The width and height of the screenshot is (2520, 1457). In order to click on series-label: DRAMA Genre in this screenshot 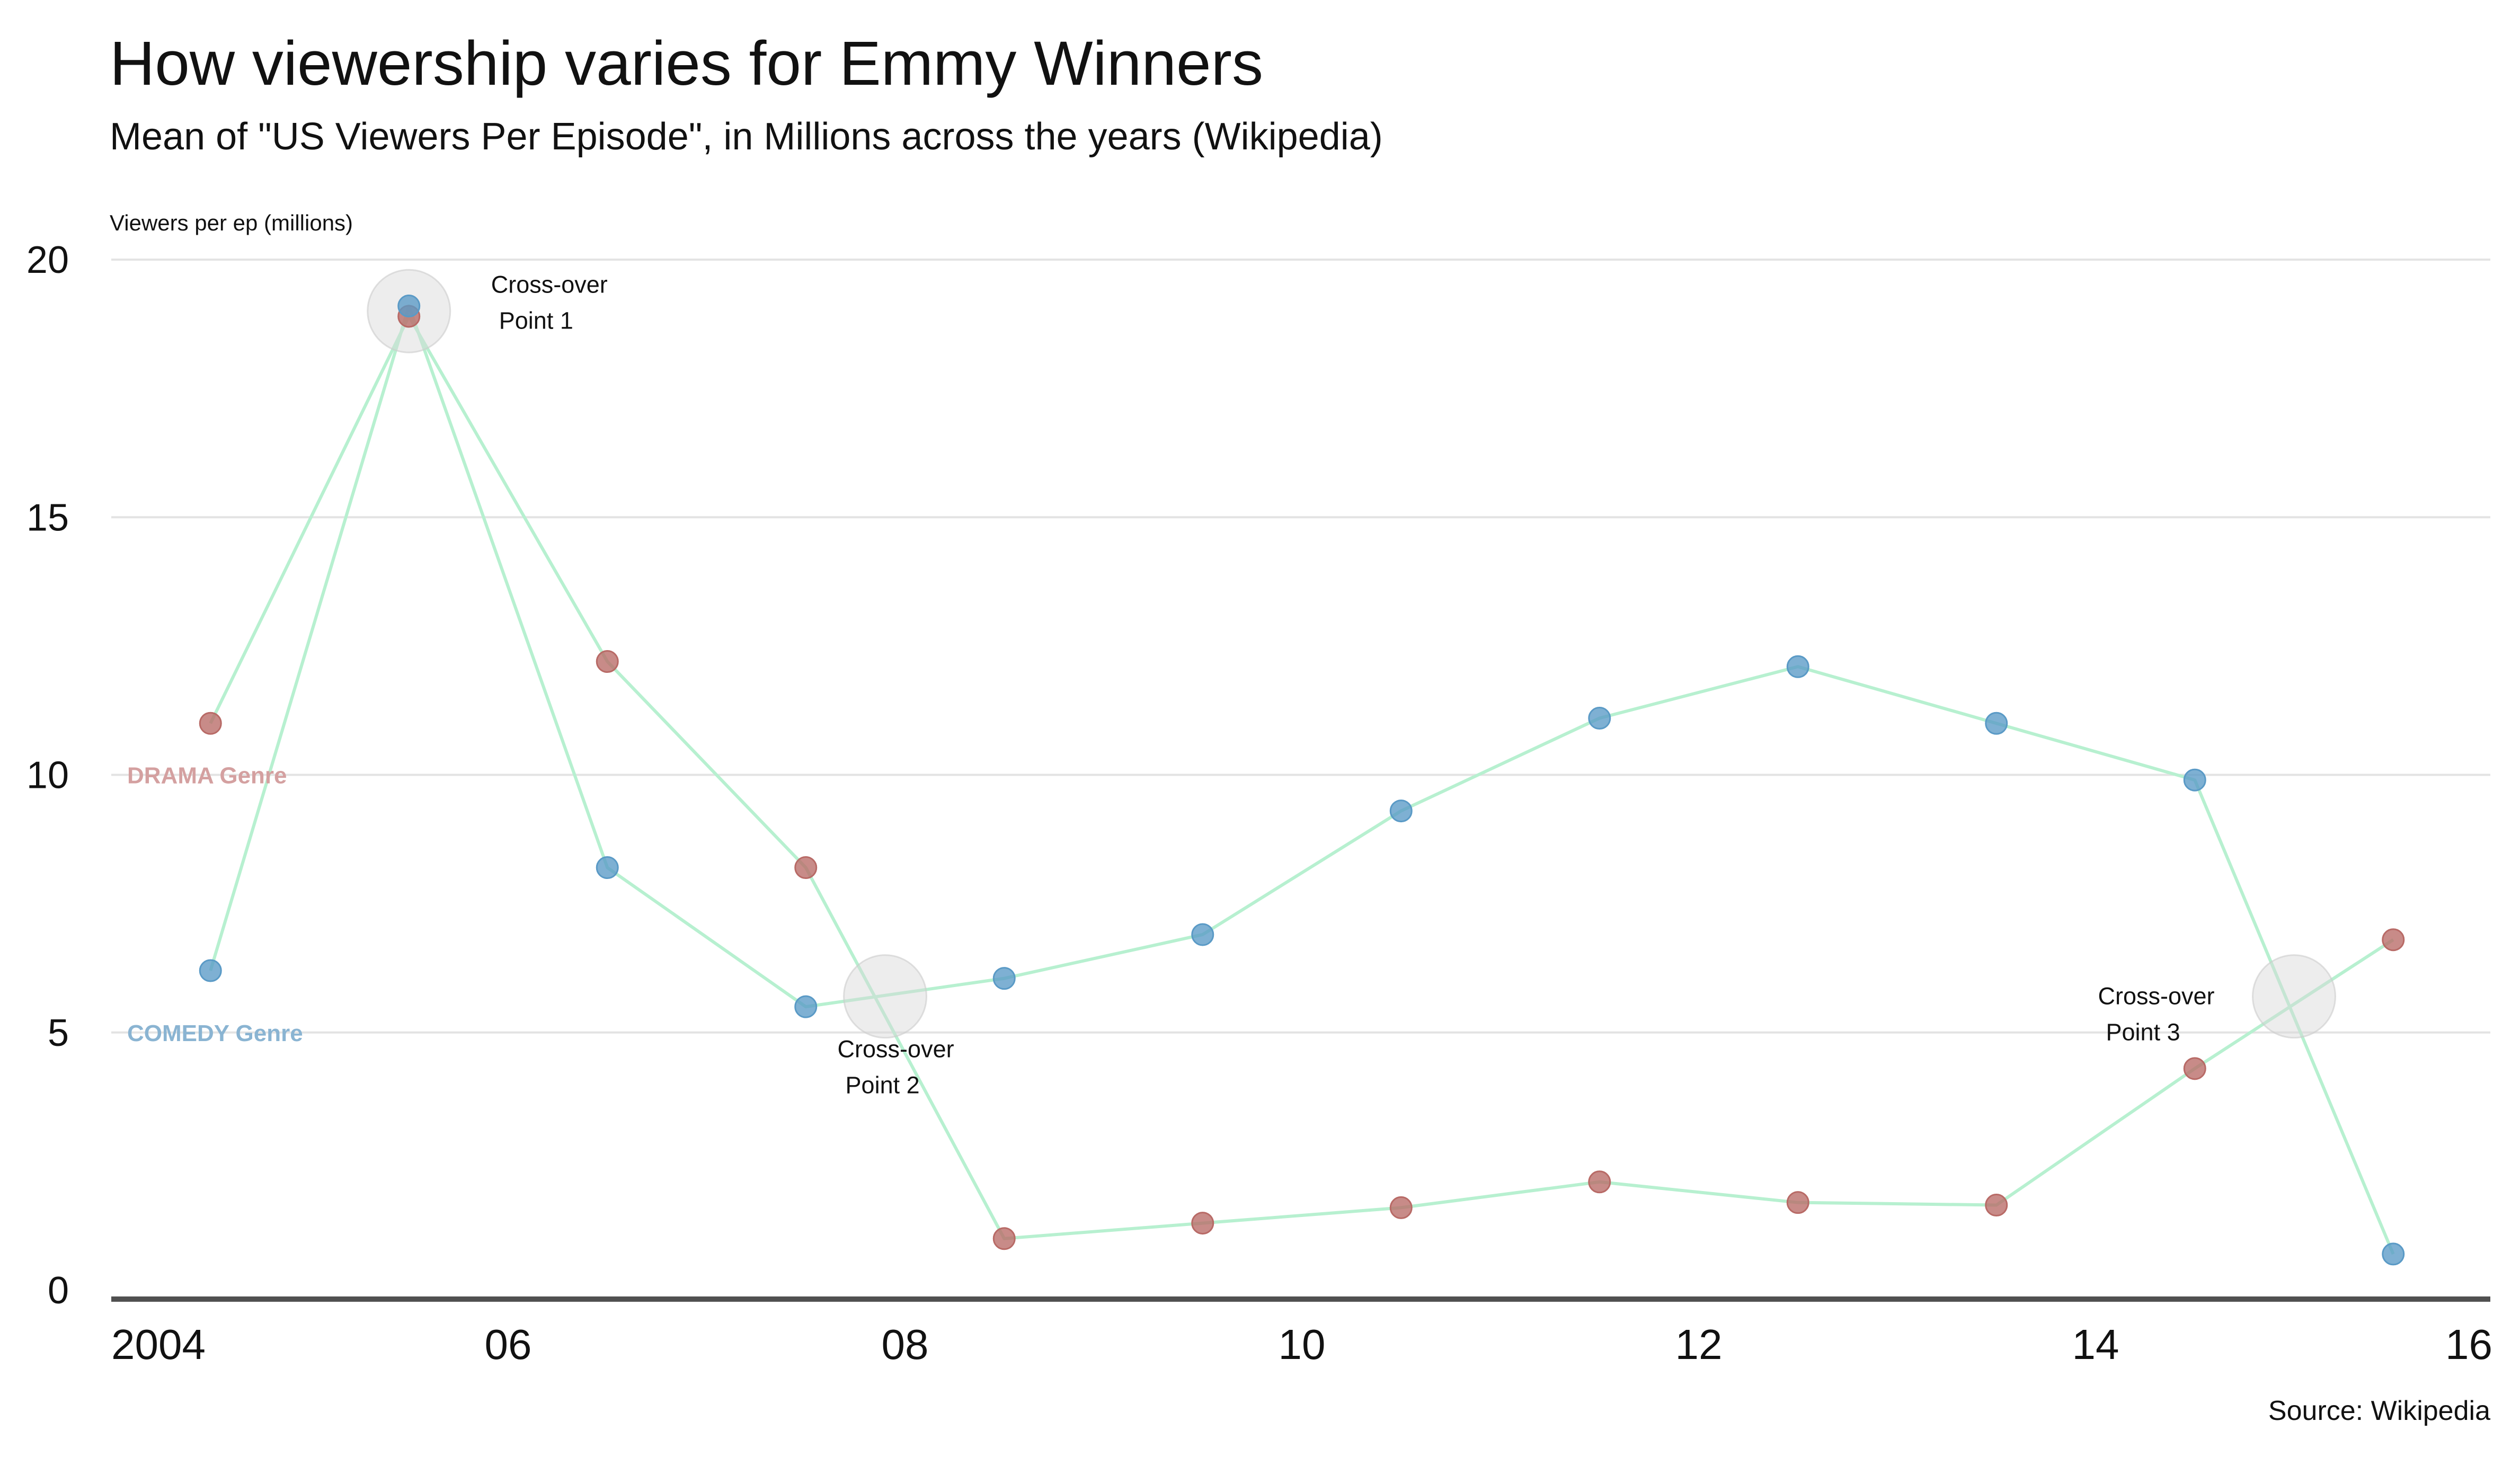, I will do `click(207, 776)`.